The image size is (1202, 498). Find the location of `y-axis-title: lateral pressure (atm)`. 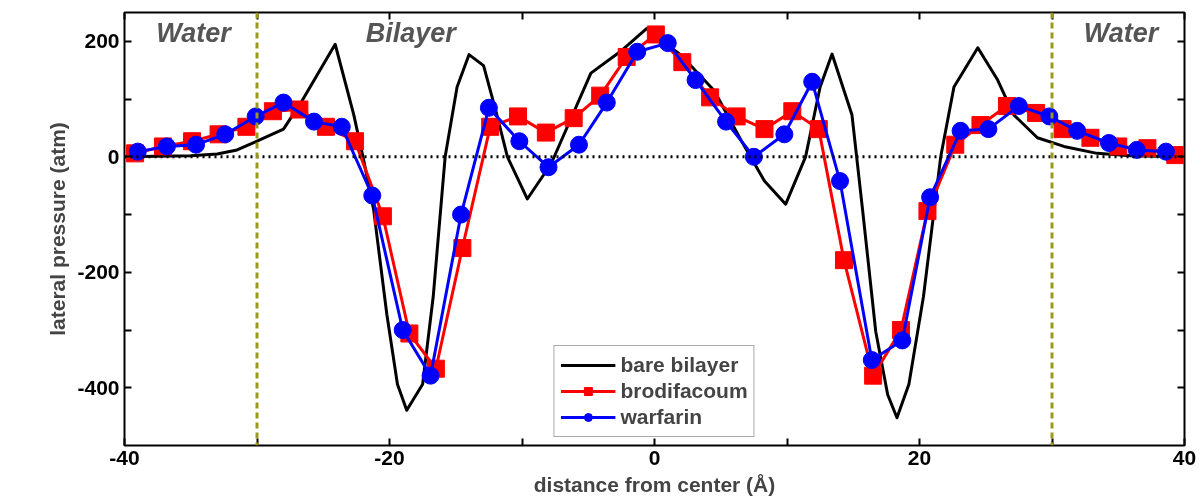

y-axis-title: lateral pressure (atm) is located at coordinates (58, 229).